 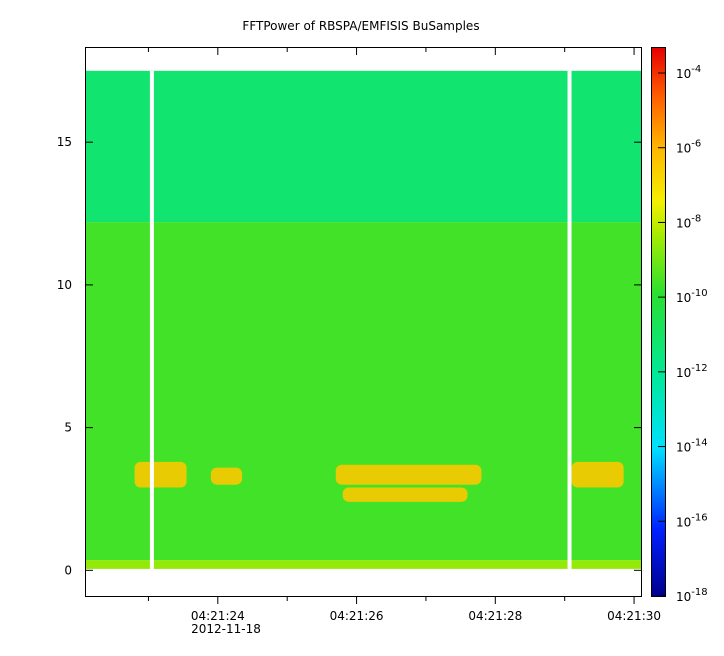 What do you see at coordinates (68, 428) in the screenshot?
I see `y-tick-label: 5` at bounding box center [68, 428].